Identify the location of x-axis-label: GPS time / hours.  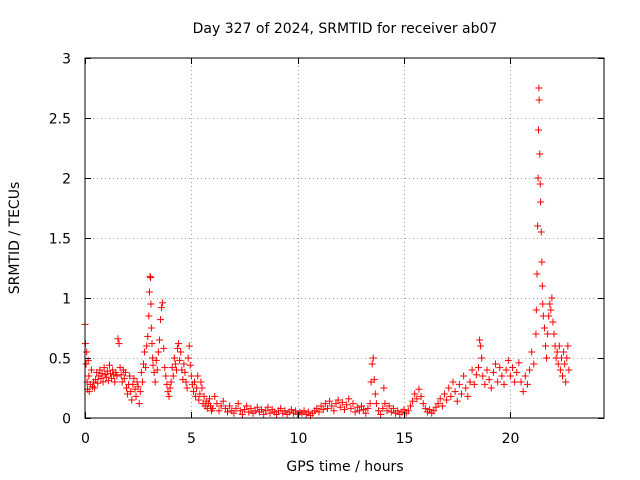
(344, 467).